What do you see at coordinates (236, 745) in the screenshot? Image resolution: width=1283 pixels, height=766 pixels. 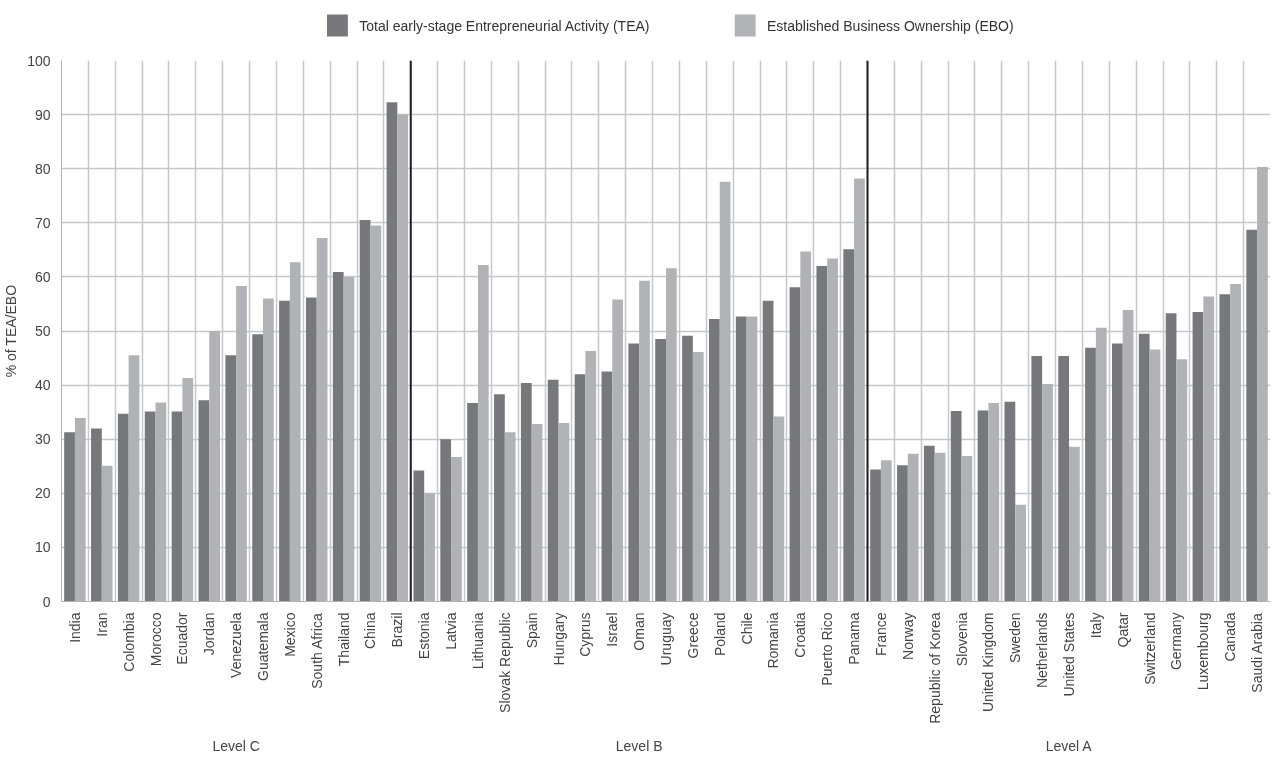 I see `text: Level C` at bounding box center [236, 745].